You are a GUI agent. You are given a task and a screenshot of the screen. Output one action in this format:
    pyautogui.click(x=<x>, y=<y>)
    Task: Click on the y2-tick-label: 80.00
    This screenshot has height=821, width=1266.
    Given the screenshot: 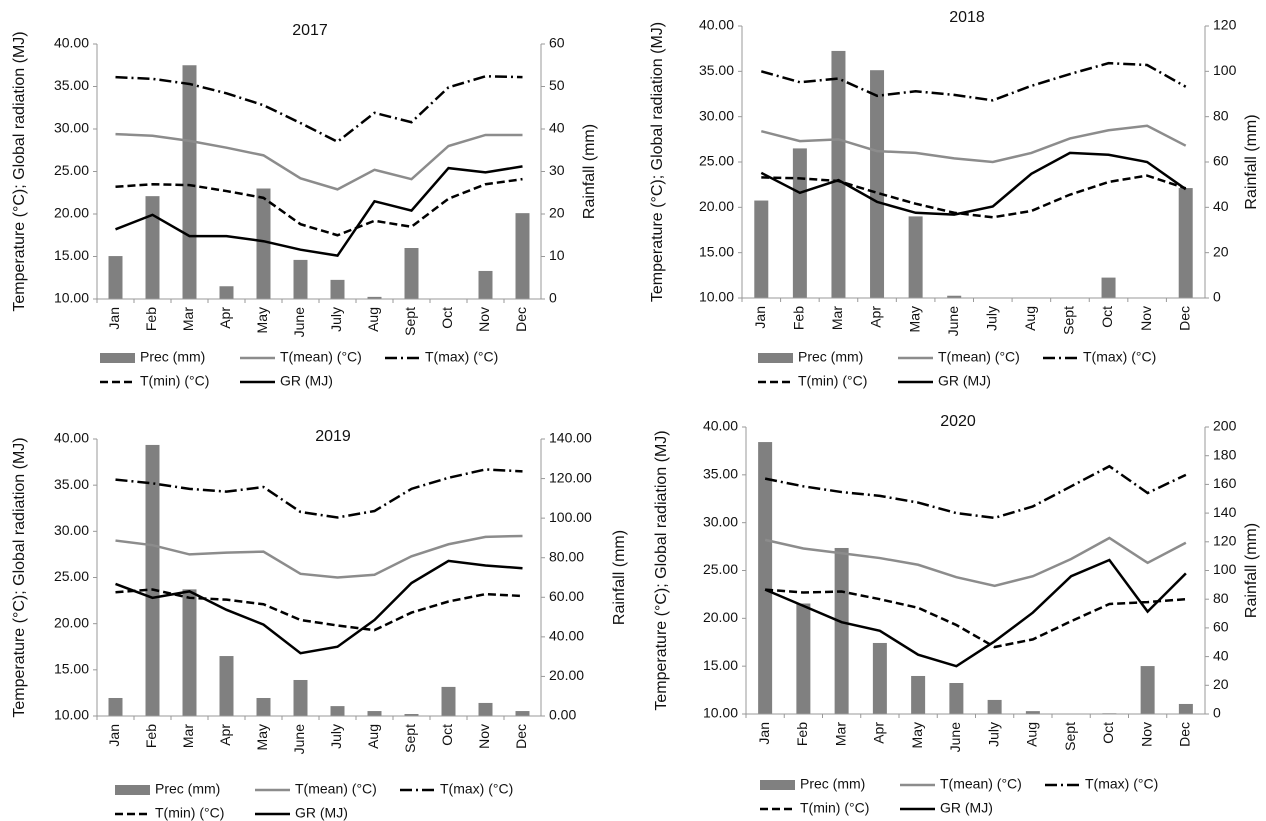 What is the action you would take?
    pyautogui.click(x=566, y=556)
    